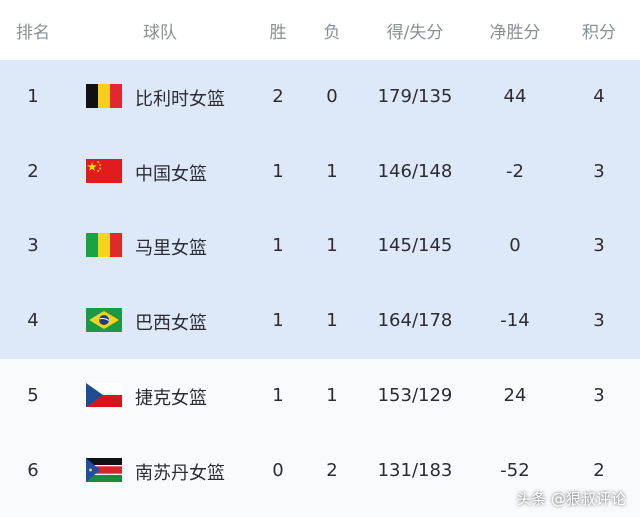 The width and height of the screenshot is (640, 517). Describe the element at coordinates (171, 398) in the screenshot. I see `team-name: 捷克女篮` at that location.